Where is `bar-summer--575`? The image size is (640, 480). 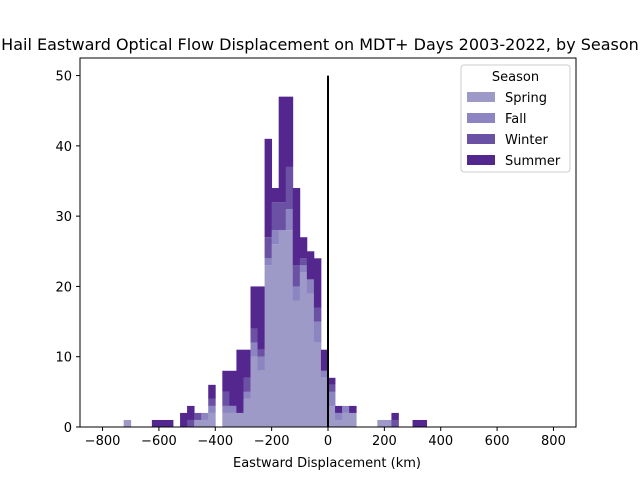 bar-summer--575 is located at coordinates (169, 423).